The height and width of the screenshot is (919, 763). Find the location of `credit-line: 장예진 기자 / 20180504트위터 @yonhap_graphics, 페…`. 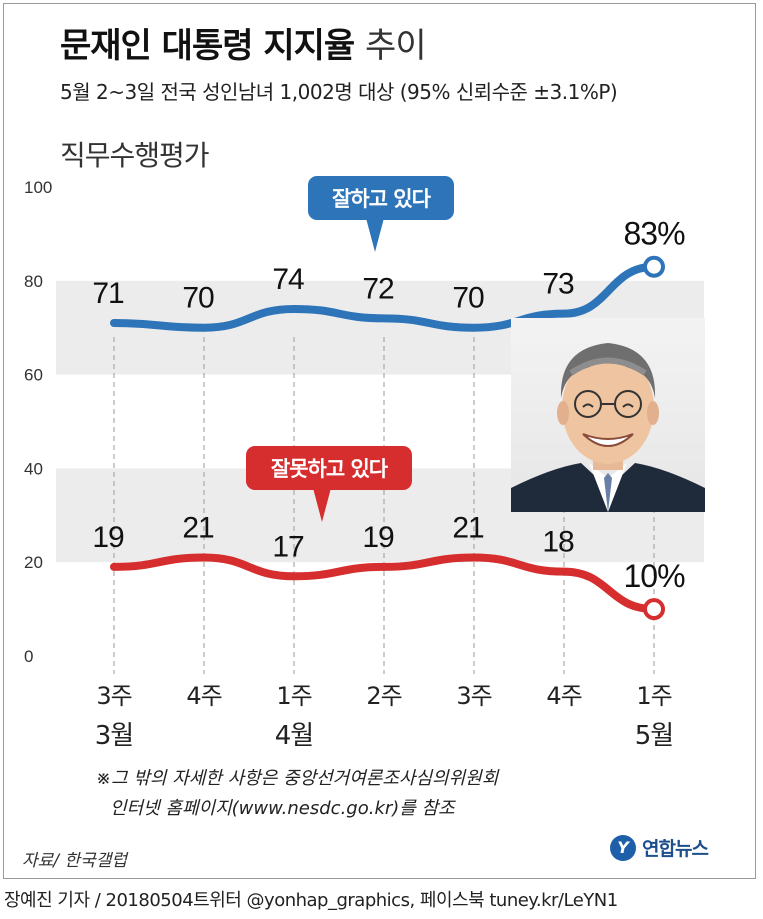

credit-line: 장예진 기자 / 20180504트위터 @yonhap_graphics, 페… is located at coordinates (311, 900).